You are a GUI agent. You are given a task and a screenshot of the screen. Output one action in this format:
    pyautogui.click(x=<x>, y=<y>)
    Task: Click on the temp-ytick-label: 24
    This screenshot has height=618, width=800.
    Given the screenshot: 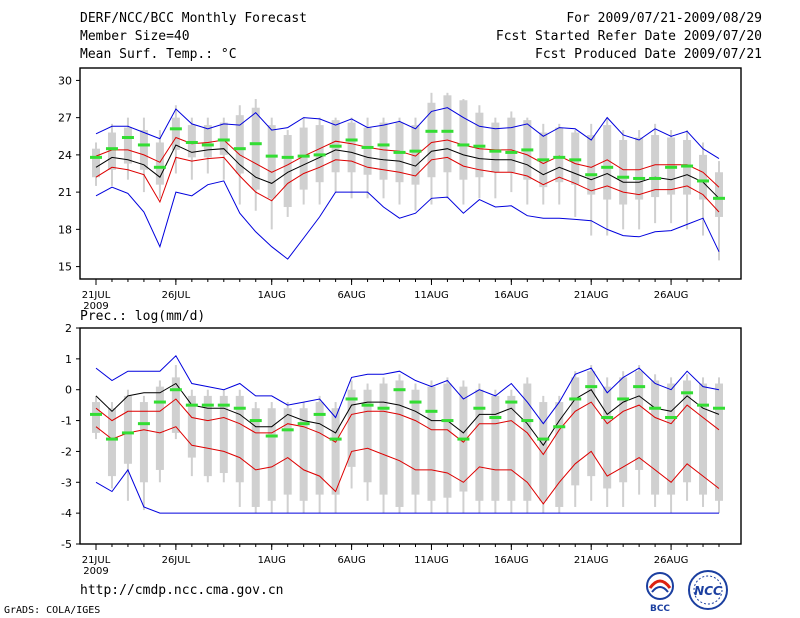 What is the action you would take?
    pyautogui.click(x=65, y=155)
    